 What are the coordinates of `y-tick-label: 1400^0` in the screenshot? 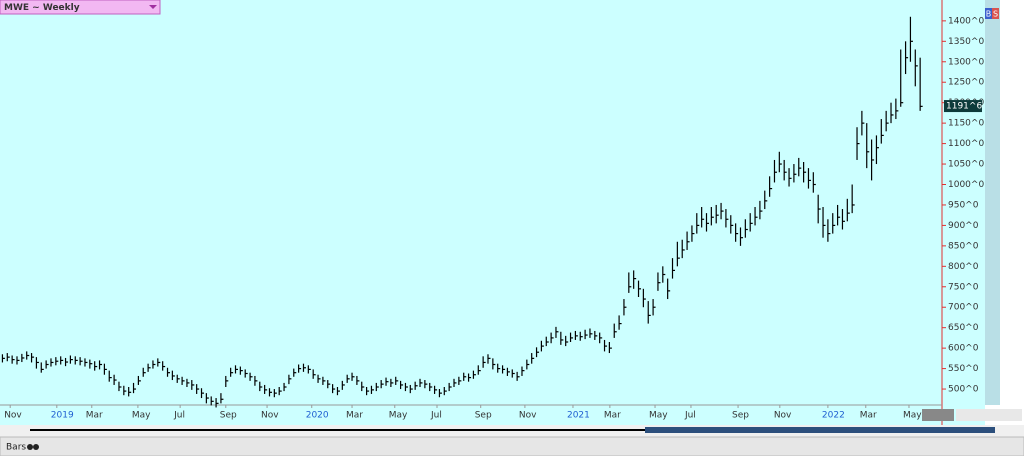 It's located at (966, 21).